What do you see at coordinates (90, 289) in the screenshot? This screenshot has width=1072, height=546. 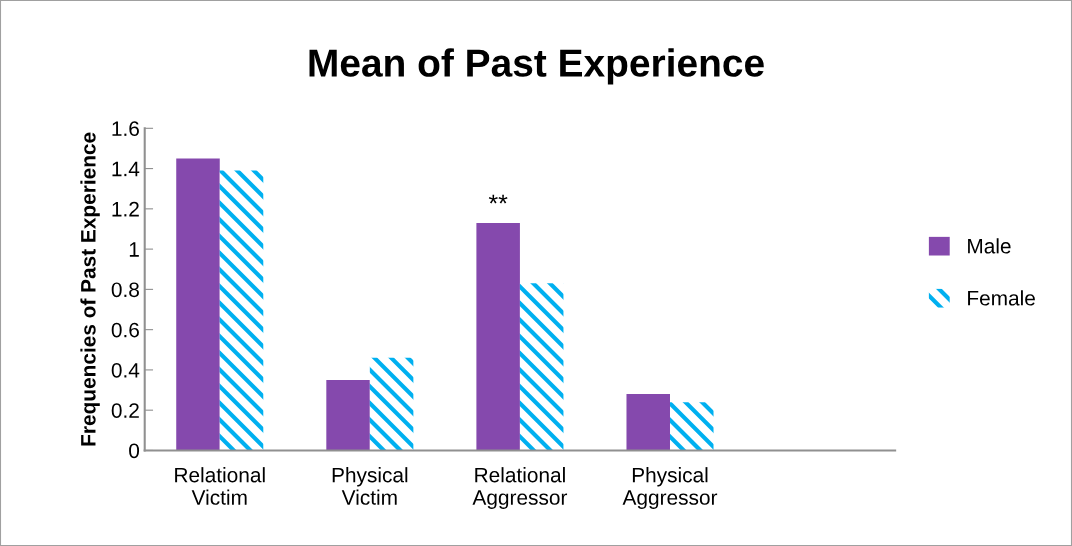 I see `y-axis-title: Frequencies of Past Experience` at bounding box center [90, 289].